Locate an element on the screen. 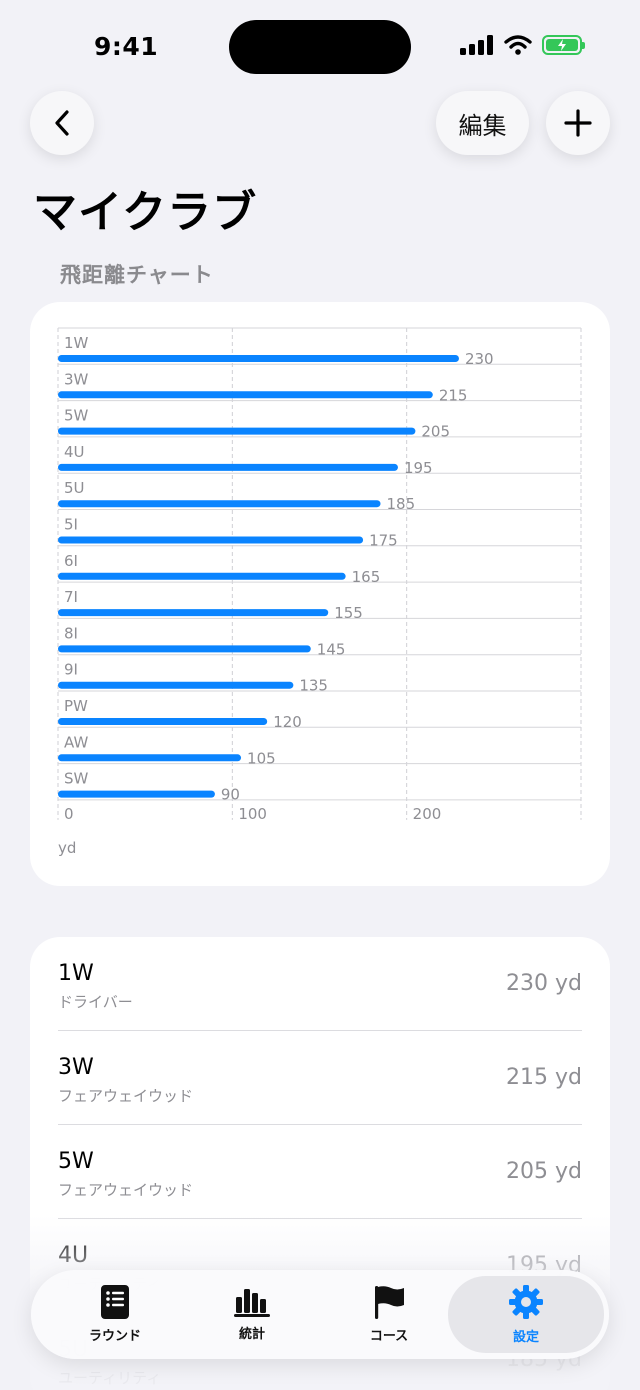 Image resolution: width=640 pixels, height=1390 pixels. category-label: 1W is located at coordinates (76, 343).